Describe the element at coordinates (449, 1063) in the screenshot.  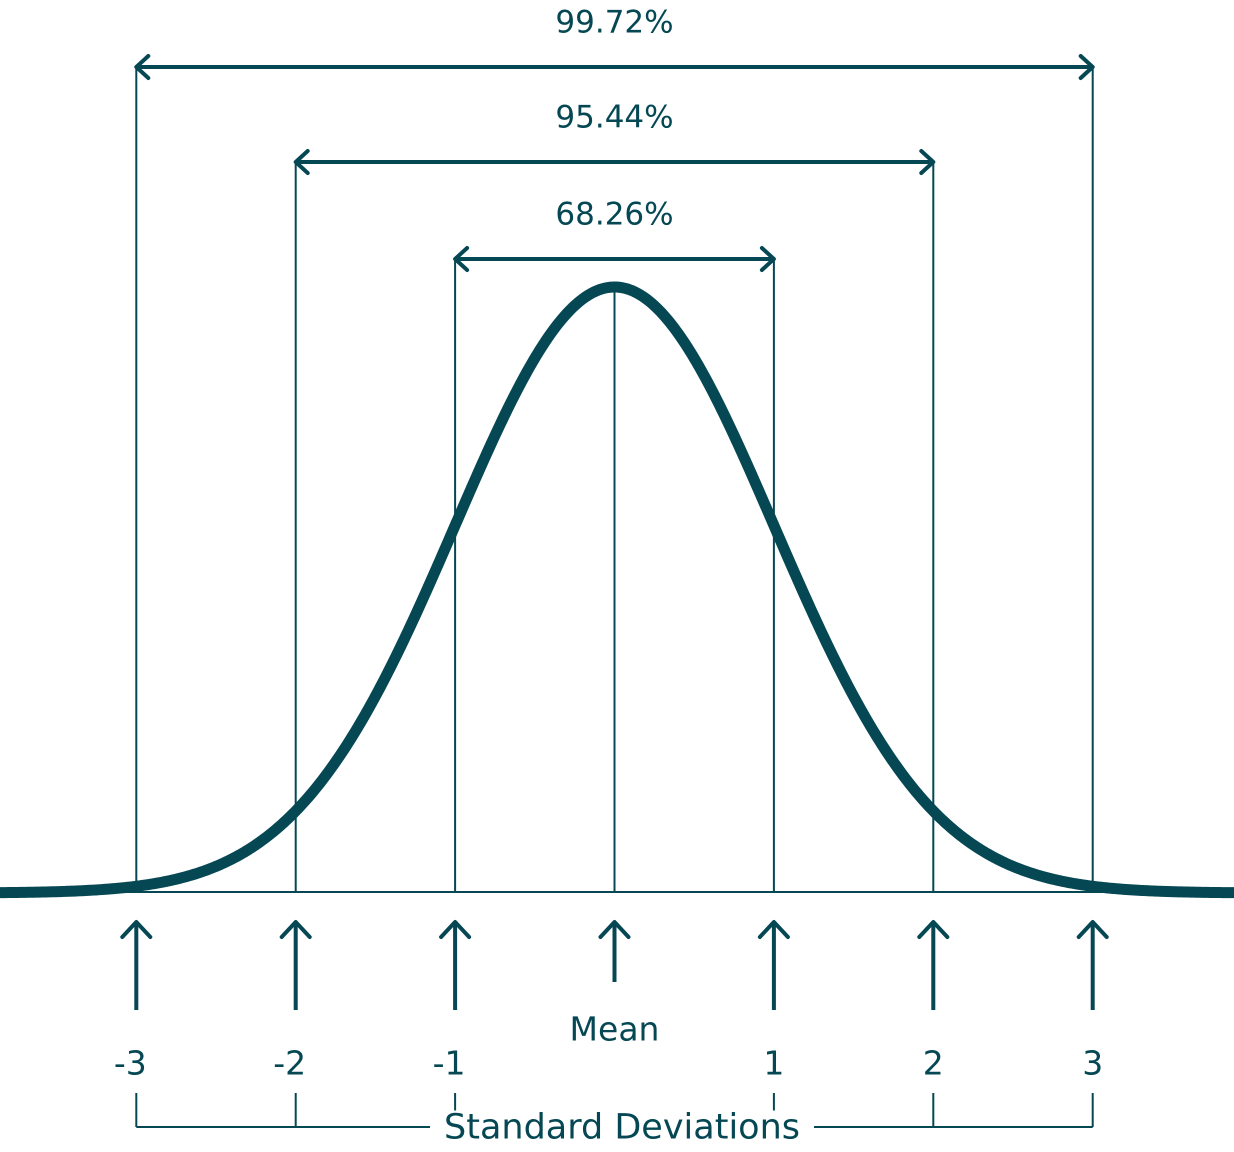
I see `tick-label-m1: -1` at that location.